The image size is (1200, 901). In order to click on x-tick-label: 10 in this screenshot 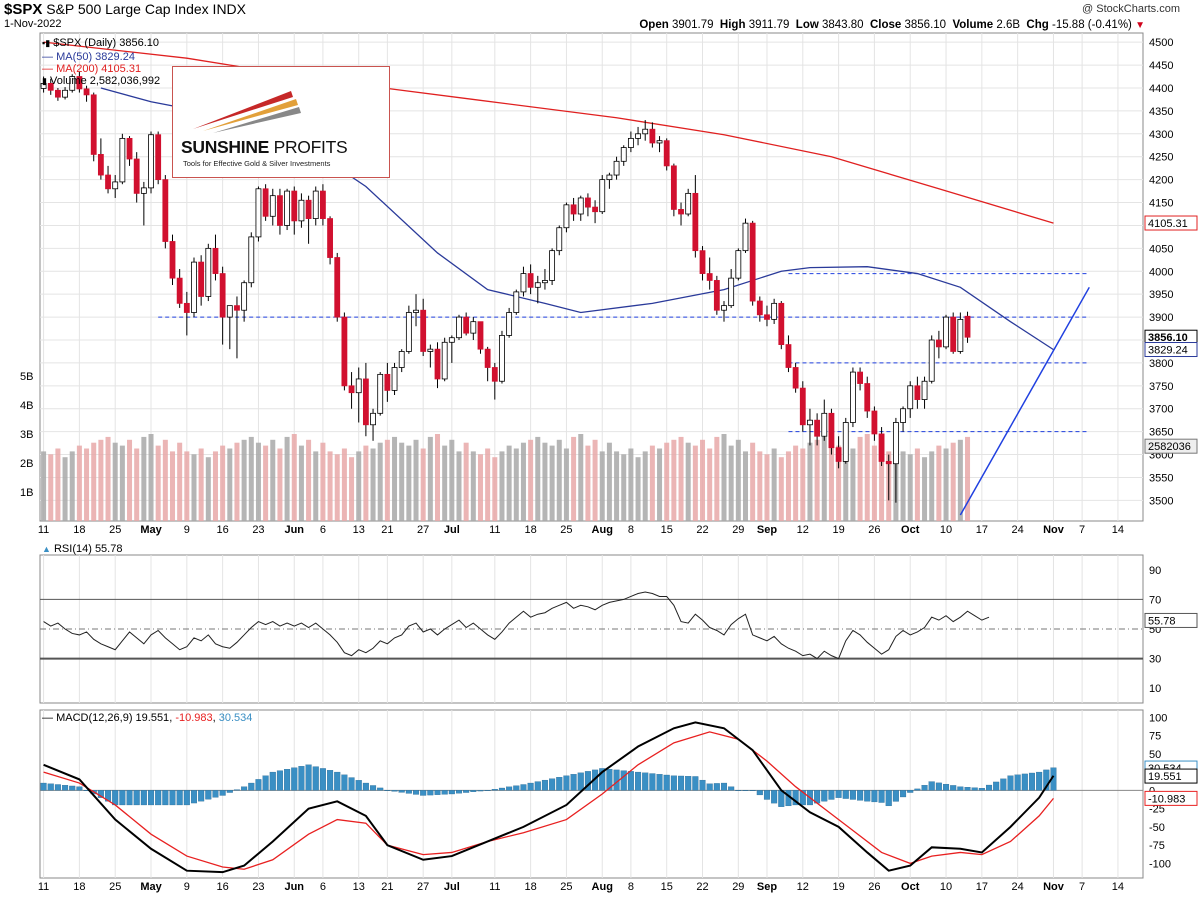, I will do `click(946, 530)`.